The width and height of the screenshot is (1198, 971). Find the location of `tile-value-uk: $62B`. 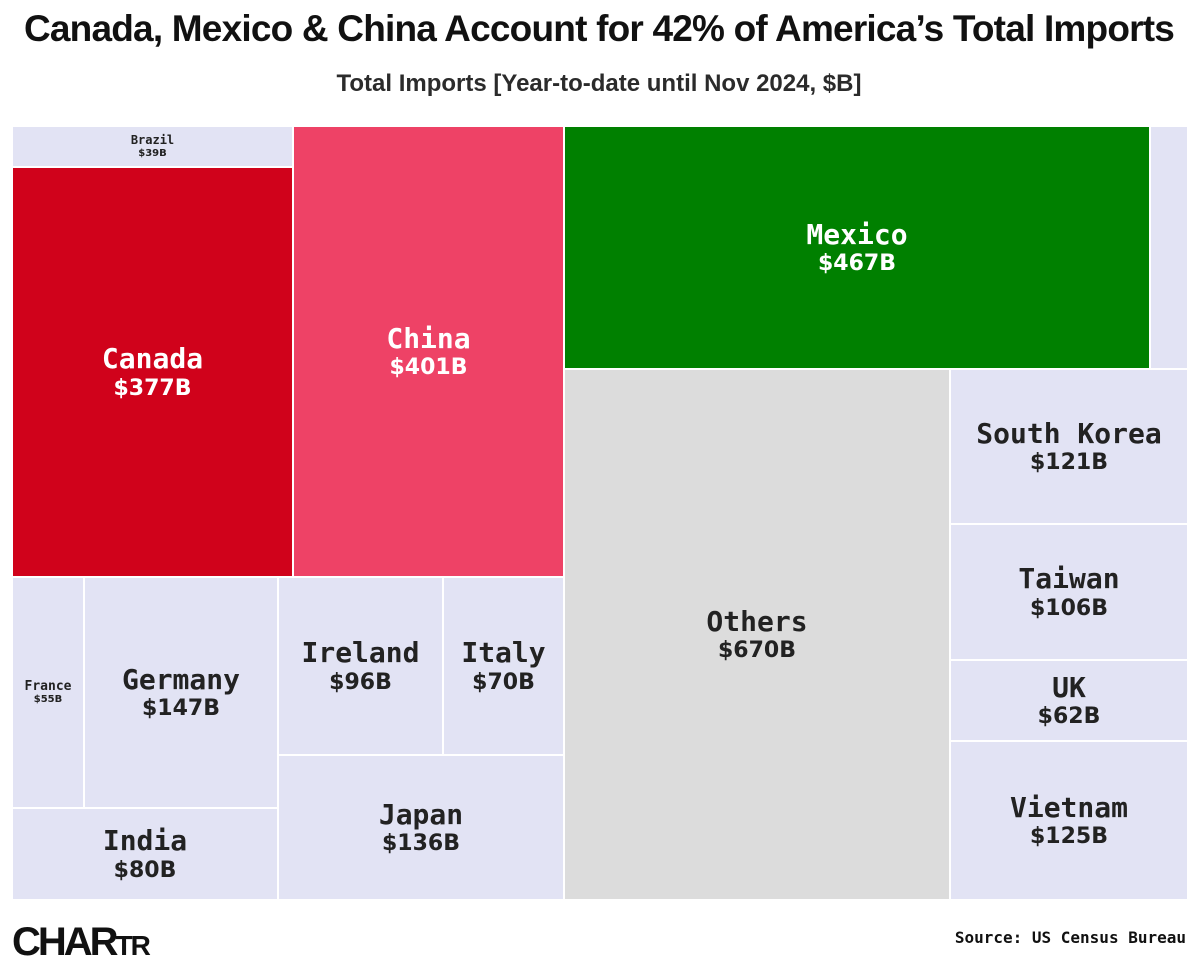

tile-value-uk: $62B is located at coordinates (1069, 717).